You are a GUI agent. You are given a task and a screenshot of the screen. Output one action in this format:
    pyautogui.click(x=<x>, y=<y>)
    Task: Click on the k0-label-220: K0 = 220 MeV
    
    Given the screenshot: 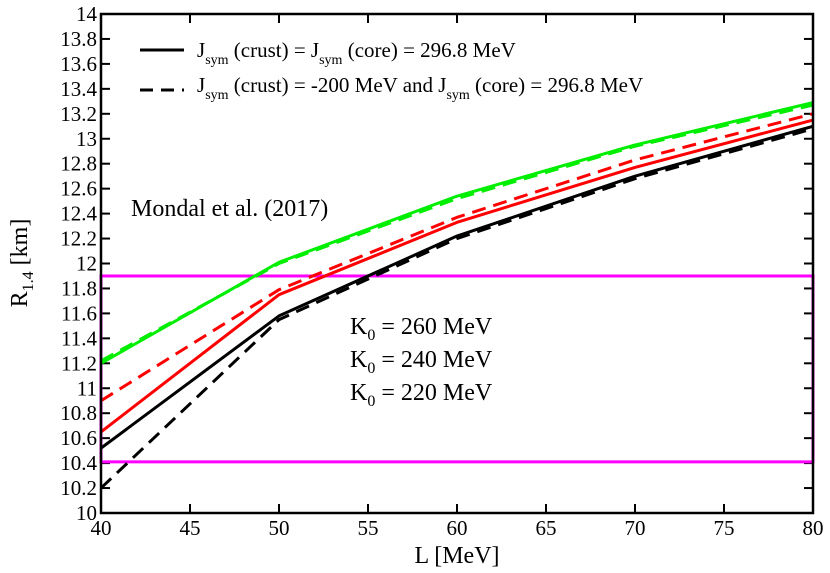 What is the action you would take?
    pyautogui.click(x=421, y=395)
    